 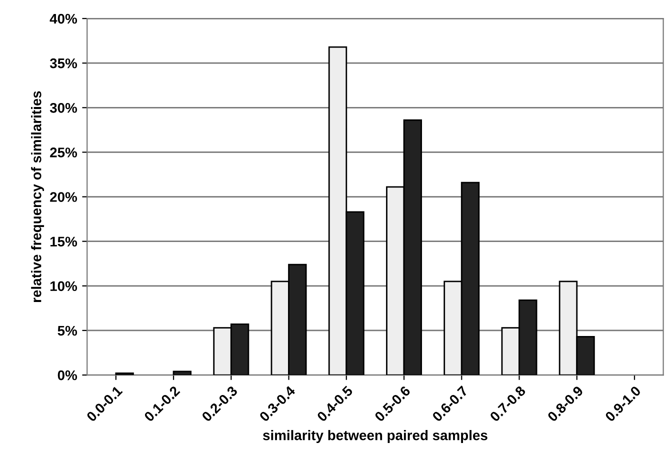 What do you see at coordinates (64, 153) in the screenshot?
I see `y-tick-label: 25%` at bounding box center [64, 153].